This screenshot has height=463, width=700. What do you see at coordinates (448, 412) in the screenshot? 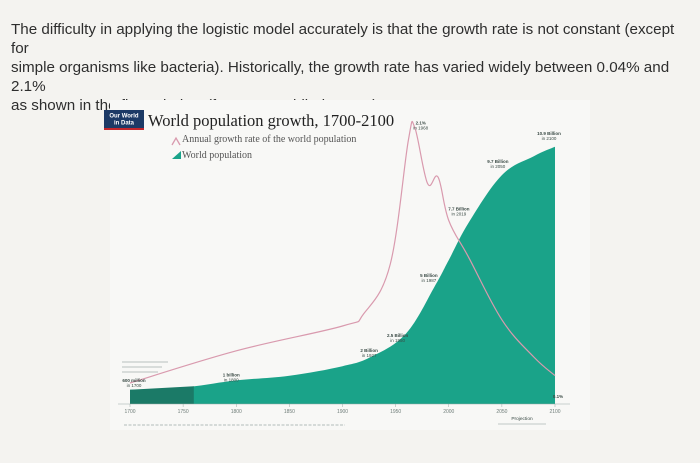
I see `x-tick-label: 2000` at bounding box center [448, 412].